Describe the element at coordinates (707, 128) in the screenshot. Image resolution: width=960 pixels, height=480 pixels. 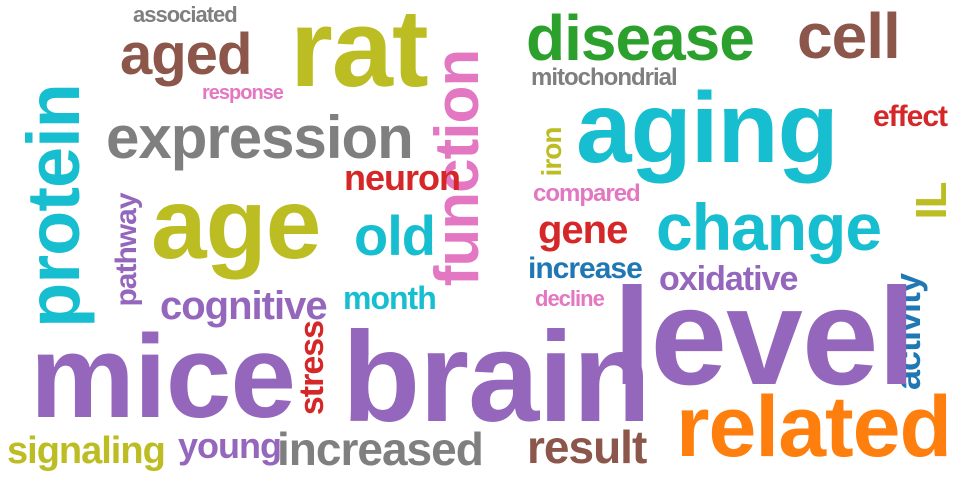
I see `word-aging: aging` at that location.